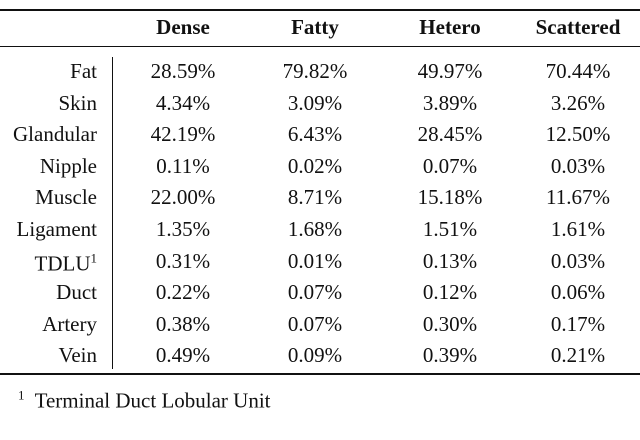 This screenshot has height=440, width=640. What do you see at coordinates (320, 46) in the screenshot?
I see `mid-rule` at bounding box center [320, 46].